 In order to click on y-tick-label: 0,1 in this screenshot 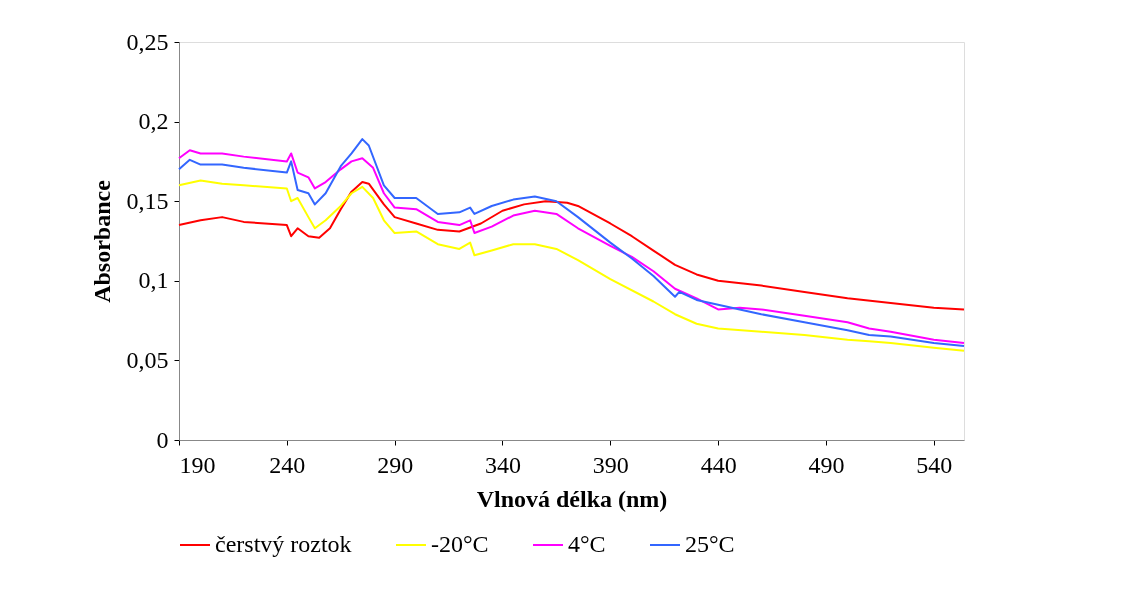, I will do `click(153, 280)`.